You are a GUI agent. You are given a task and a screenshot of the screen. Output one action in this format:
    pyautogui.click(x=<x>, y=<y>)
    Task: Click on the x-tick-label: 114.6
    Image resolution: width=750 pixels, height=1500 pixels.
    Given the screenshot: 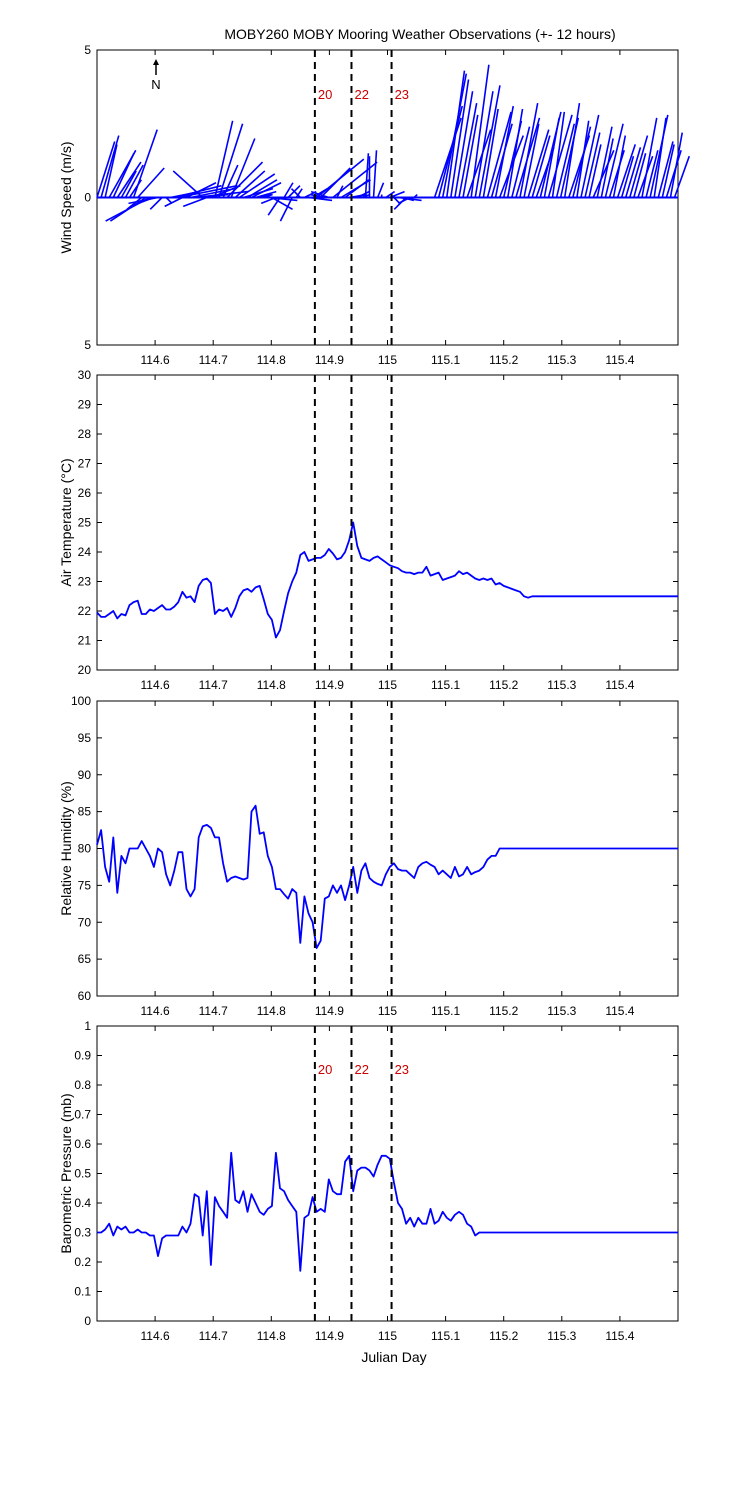 What is the action you would take?
    pyautogui.click(x=155, y=1011)
    